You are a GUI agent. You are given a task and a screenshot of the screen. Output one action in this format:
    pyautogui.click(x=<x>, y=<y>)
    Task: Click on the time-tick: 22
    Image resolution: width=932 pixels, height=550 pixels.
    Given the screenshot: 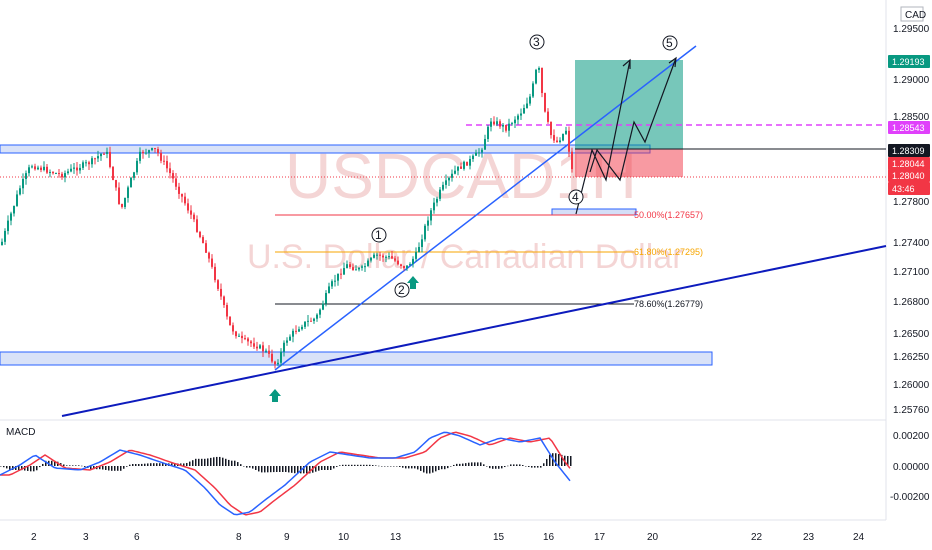 What is the action you would take?
    pyautogui.click(x=757, y=537)
    